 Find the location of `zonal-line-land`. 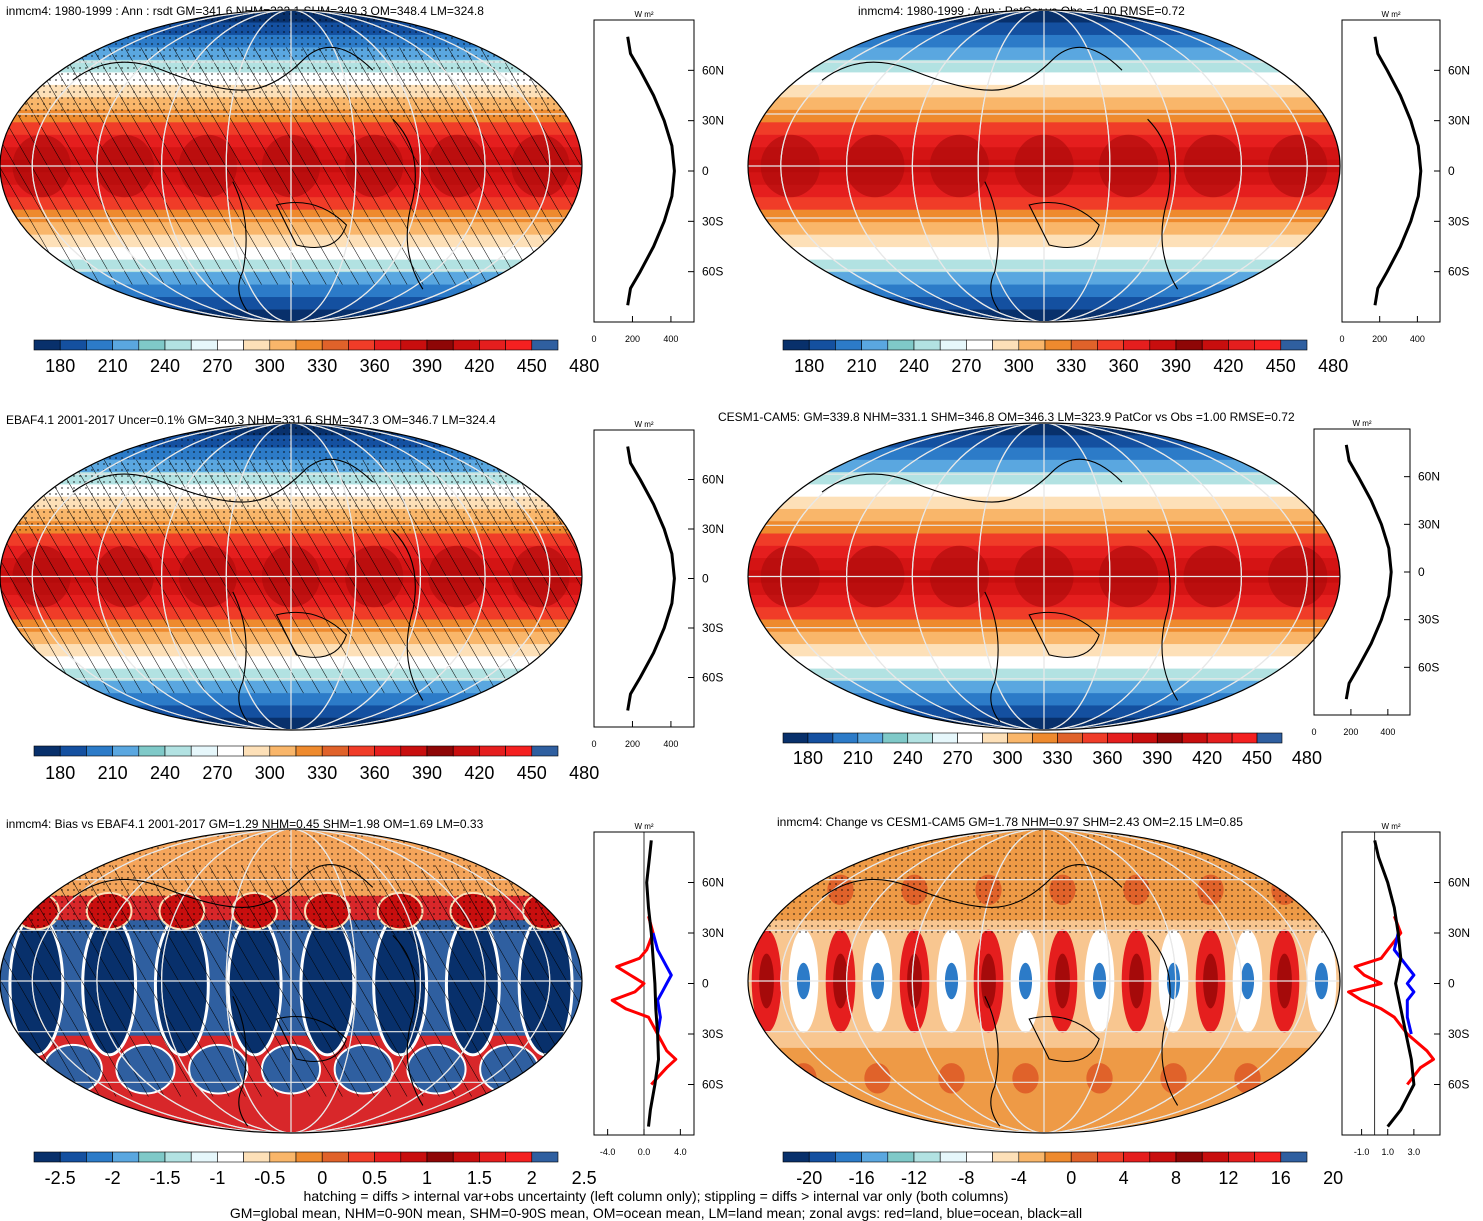

zonal-line-land is located at coordinates (1391, 1000).